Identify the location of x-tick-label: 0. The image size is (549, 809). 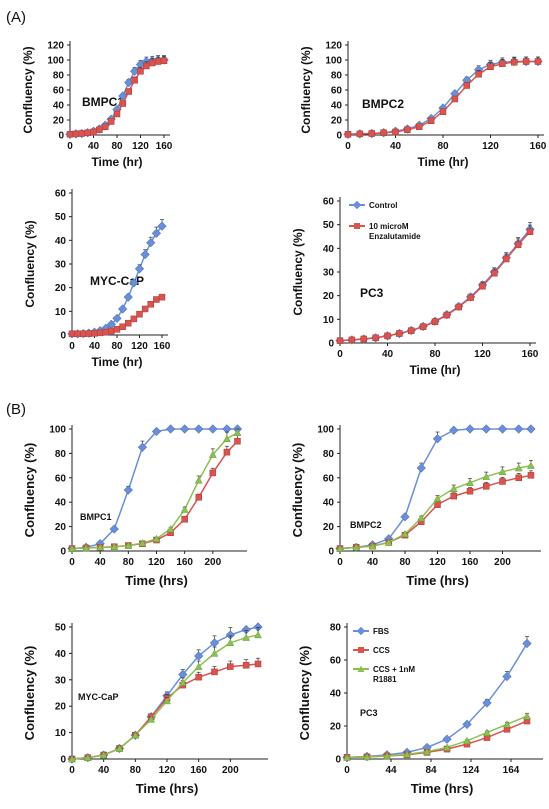
(72, 346).